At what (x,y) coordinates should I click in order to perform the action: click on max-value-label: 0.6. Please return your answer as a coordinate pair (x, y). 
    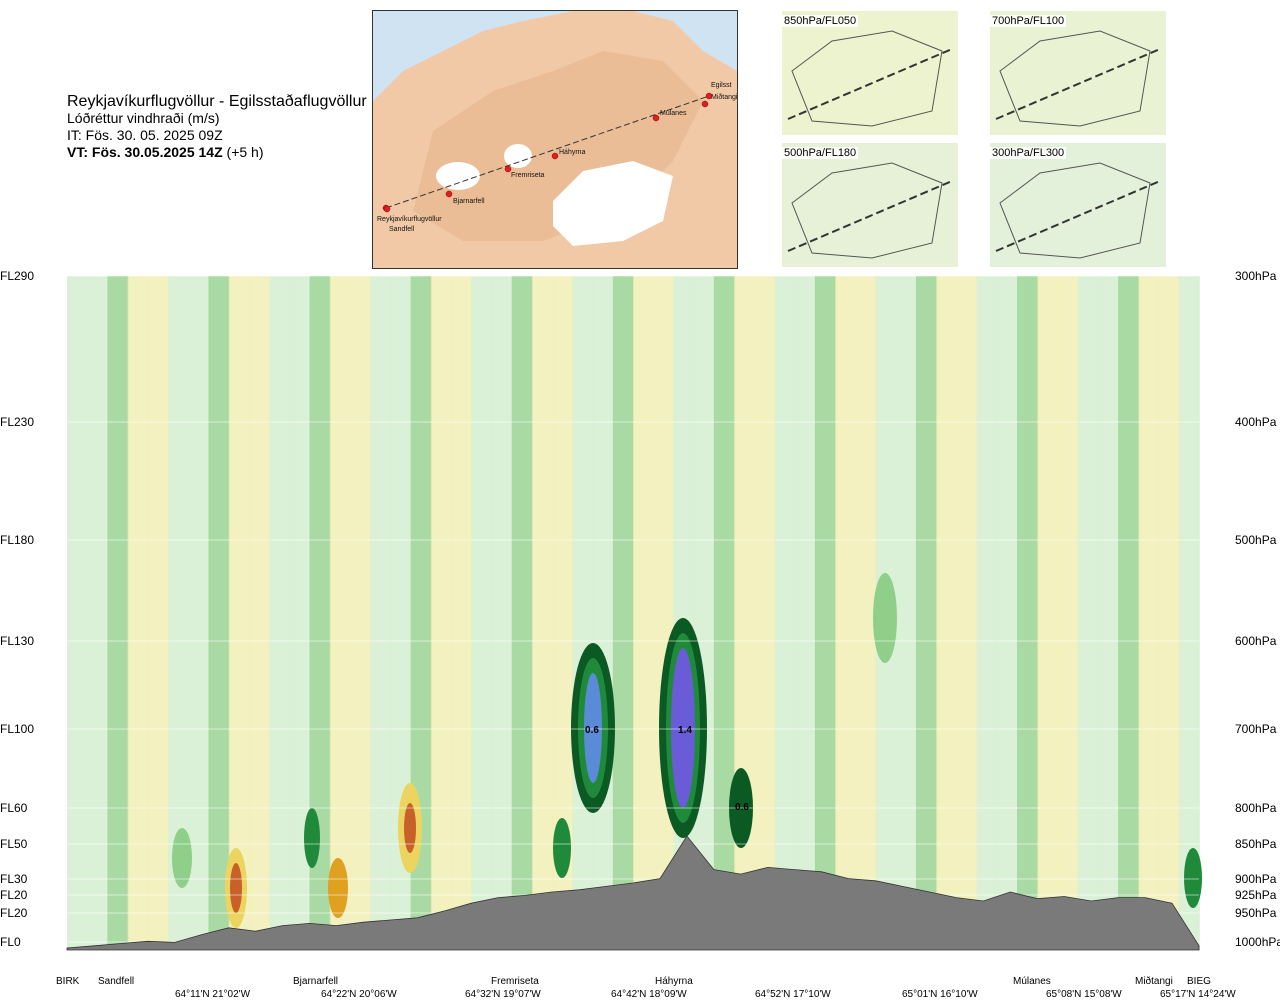
    Looking at the image, I should click on (592, 730).